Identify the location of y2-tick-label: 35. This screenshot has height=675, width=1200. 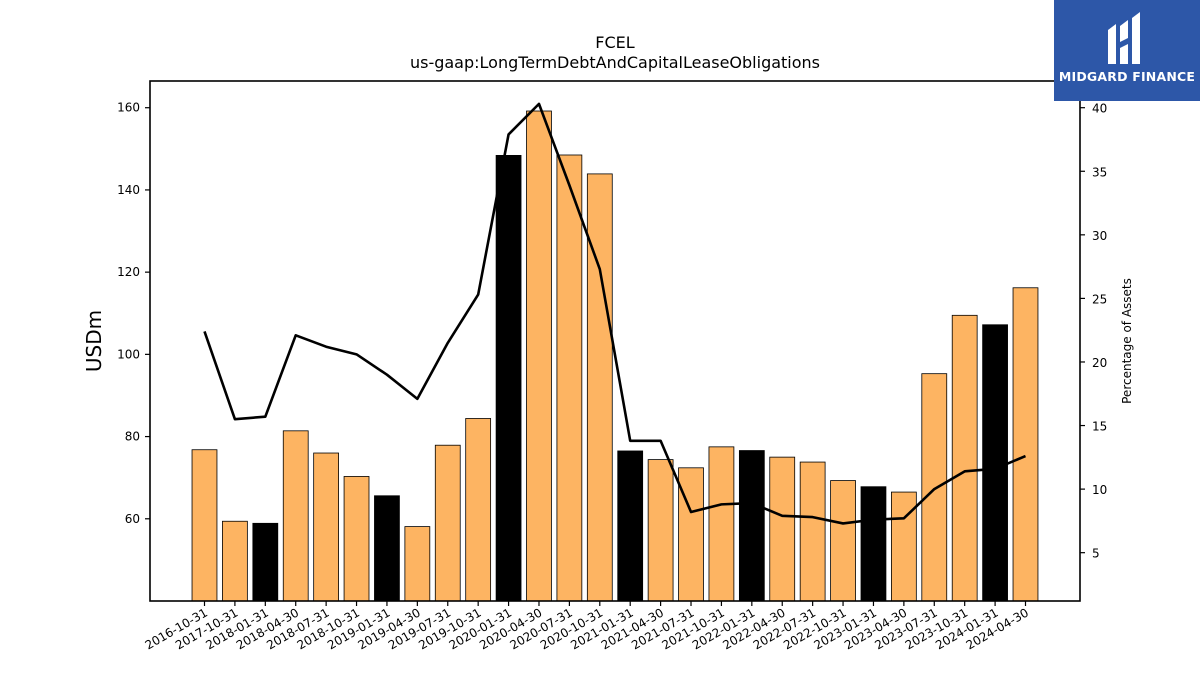
(1099, 172).